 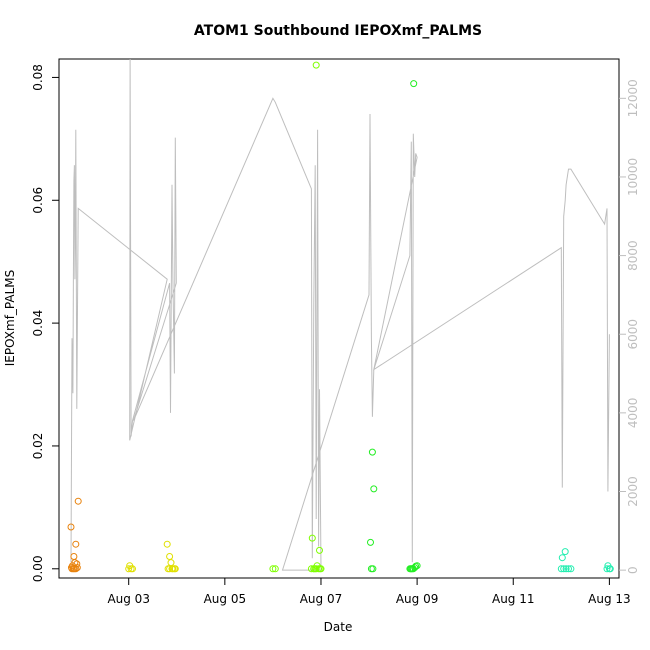 I want to click on x-tick-label: Aug 03, so click(x=128, y=599).